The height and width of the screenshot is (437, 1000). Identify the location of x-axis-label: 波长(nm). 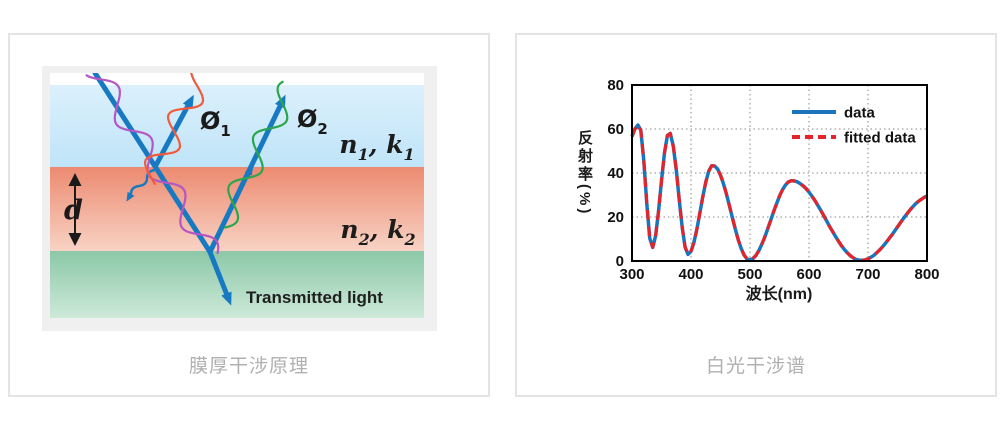
(779, 293).